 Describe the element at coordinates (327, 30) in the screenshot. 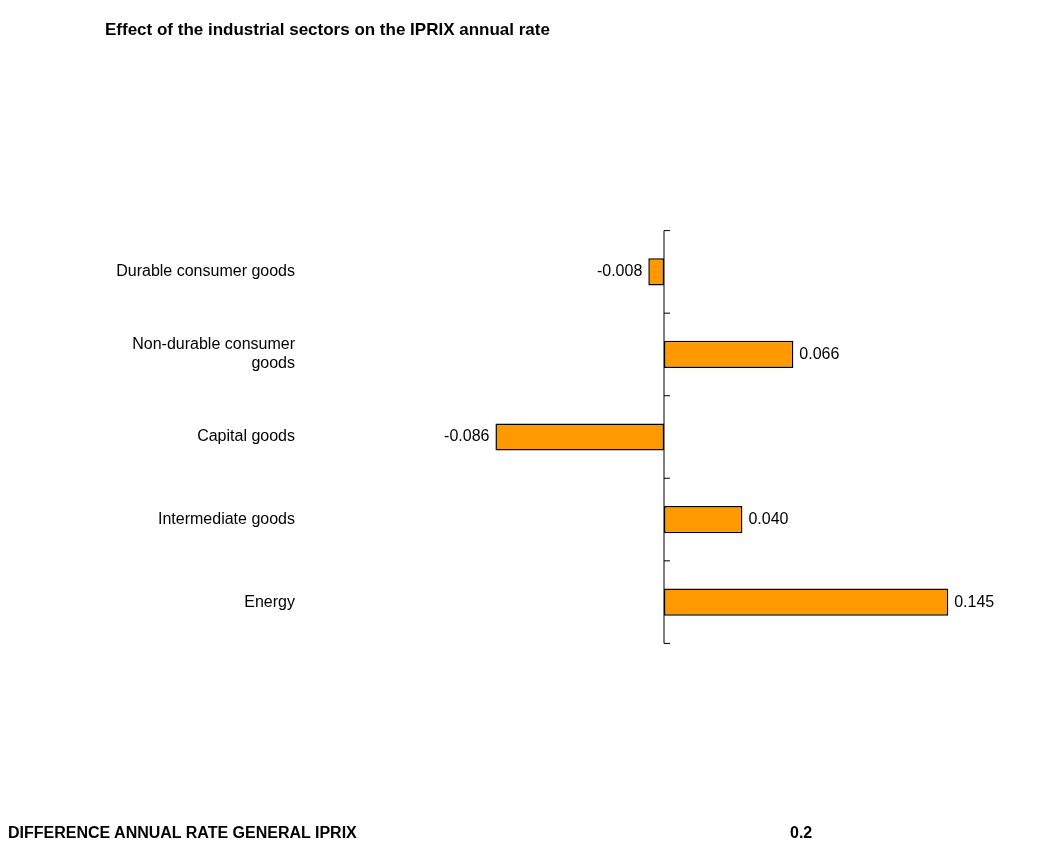

I see `text: Effect of the industrial sectors on the IPRIX annual rate` at that location.